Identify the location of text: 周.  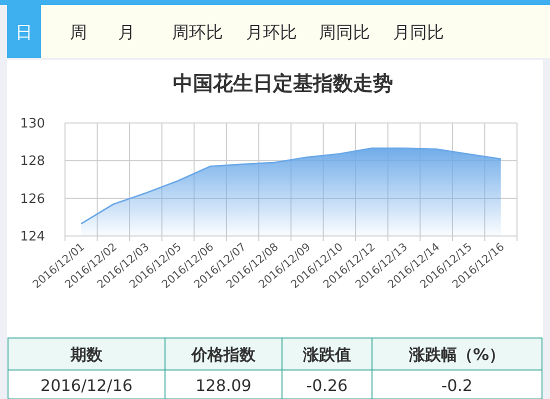
(78, 33).